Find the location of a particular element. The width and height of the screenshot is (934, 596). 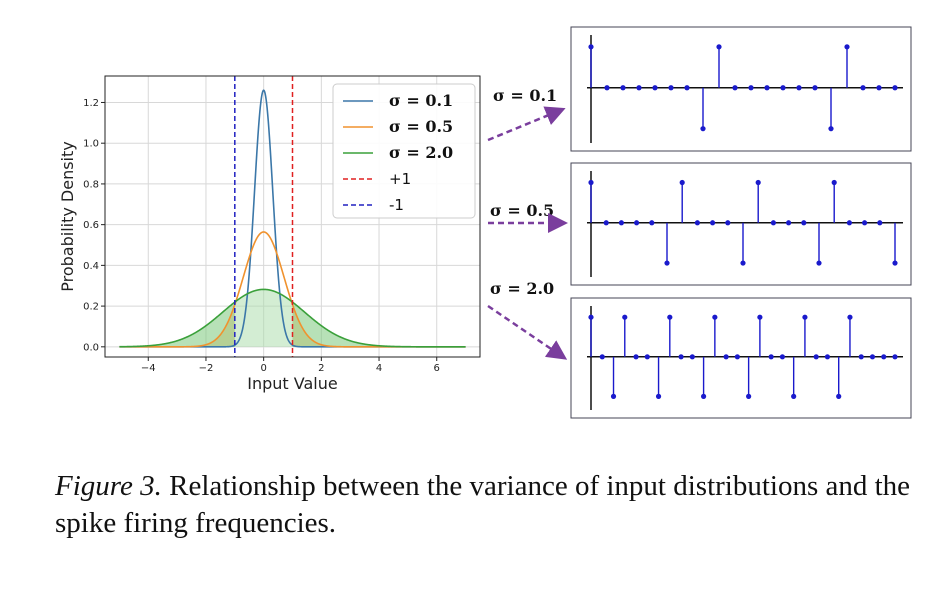

y-tick-label: 0.6 is located at coordinates (91, 225).